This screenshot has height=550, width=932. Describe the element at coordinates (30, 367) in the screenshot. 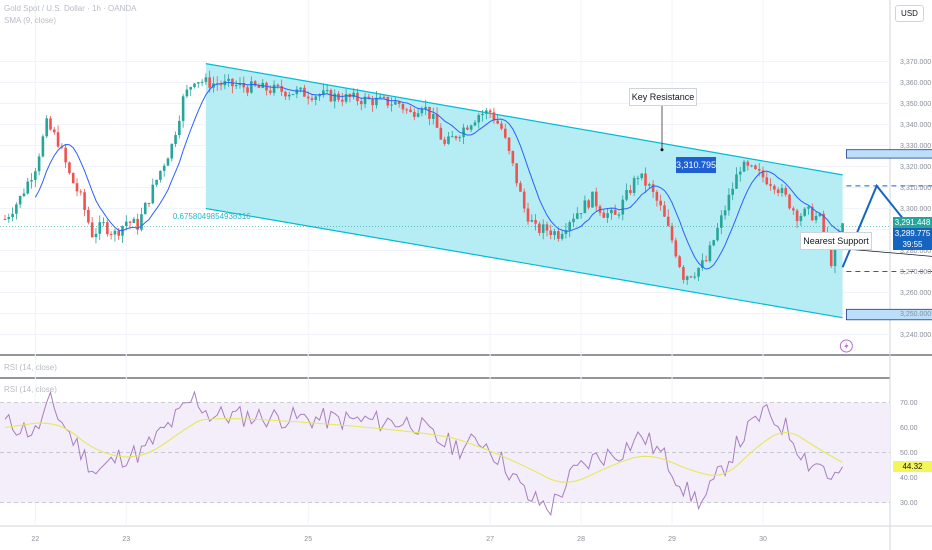

I see `rsi-legend: RSI (14, close)` at that location.